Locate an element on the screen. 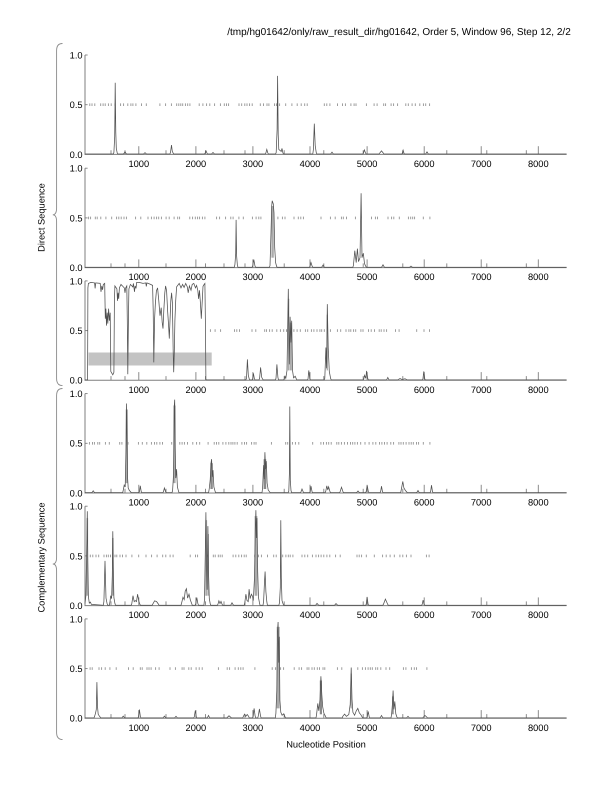  svg-text: Complementary Sequence is located at coordinates (42, 557).